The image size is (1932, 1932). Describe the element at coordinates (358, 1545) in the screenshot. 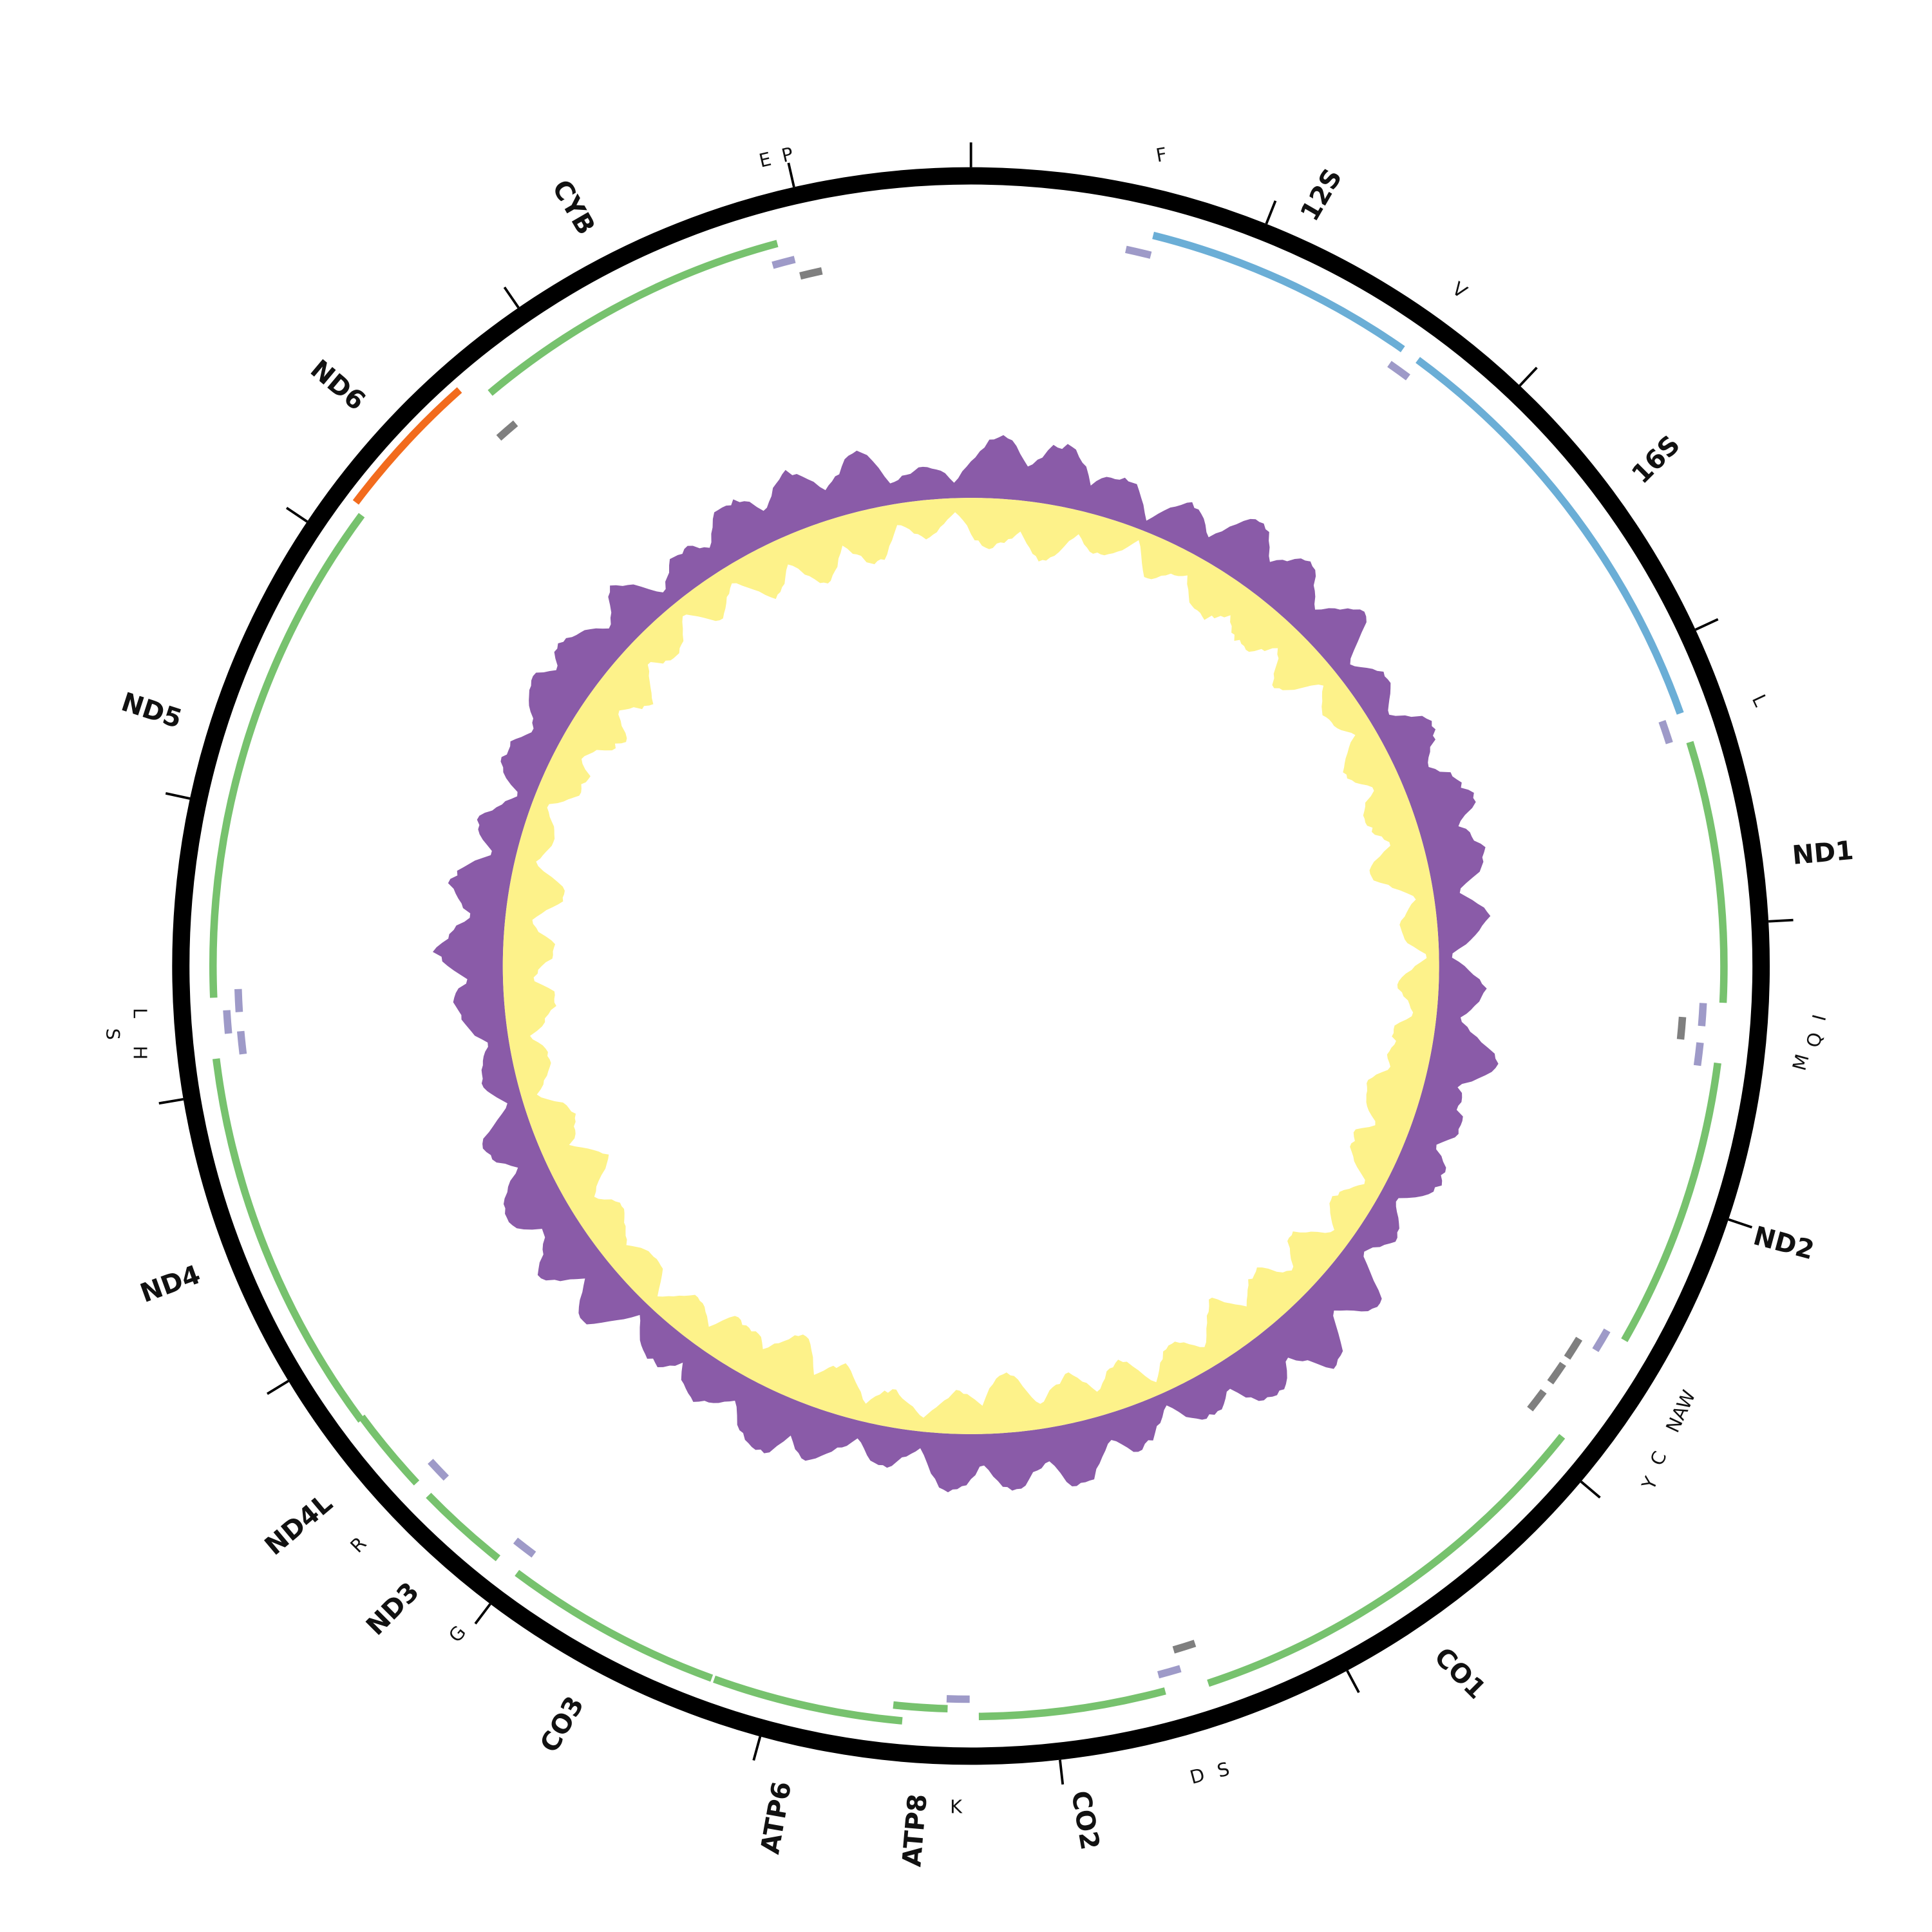

I see `feature-label: R` at that location.